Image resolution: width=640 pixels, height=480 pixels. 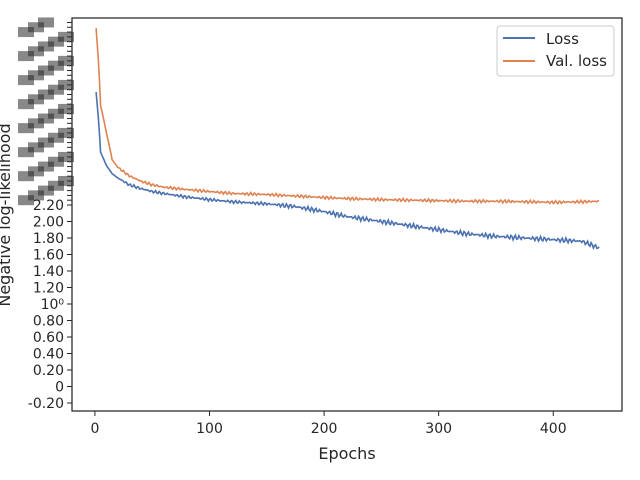 I want to click on y-tick-label: 0.40, so click(x=48, y=355).